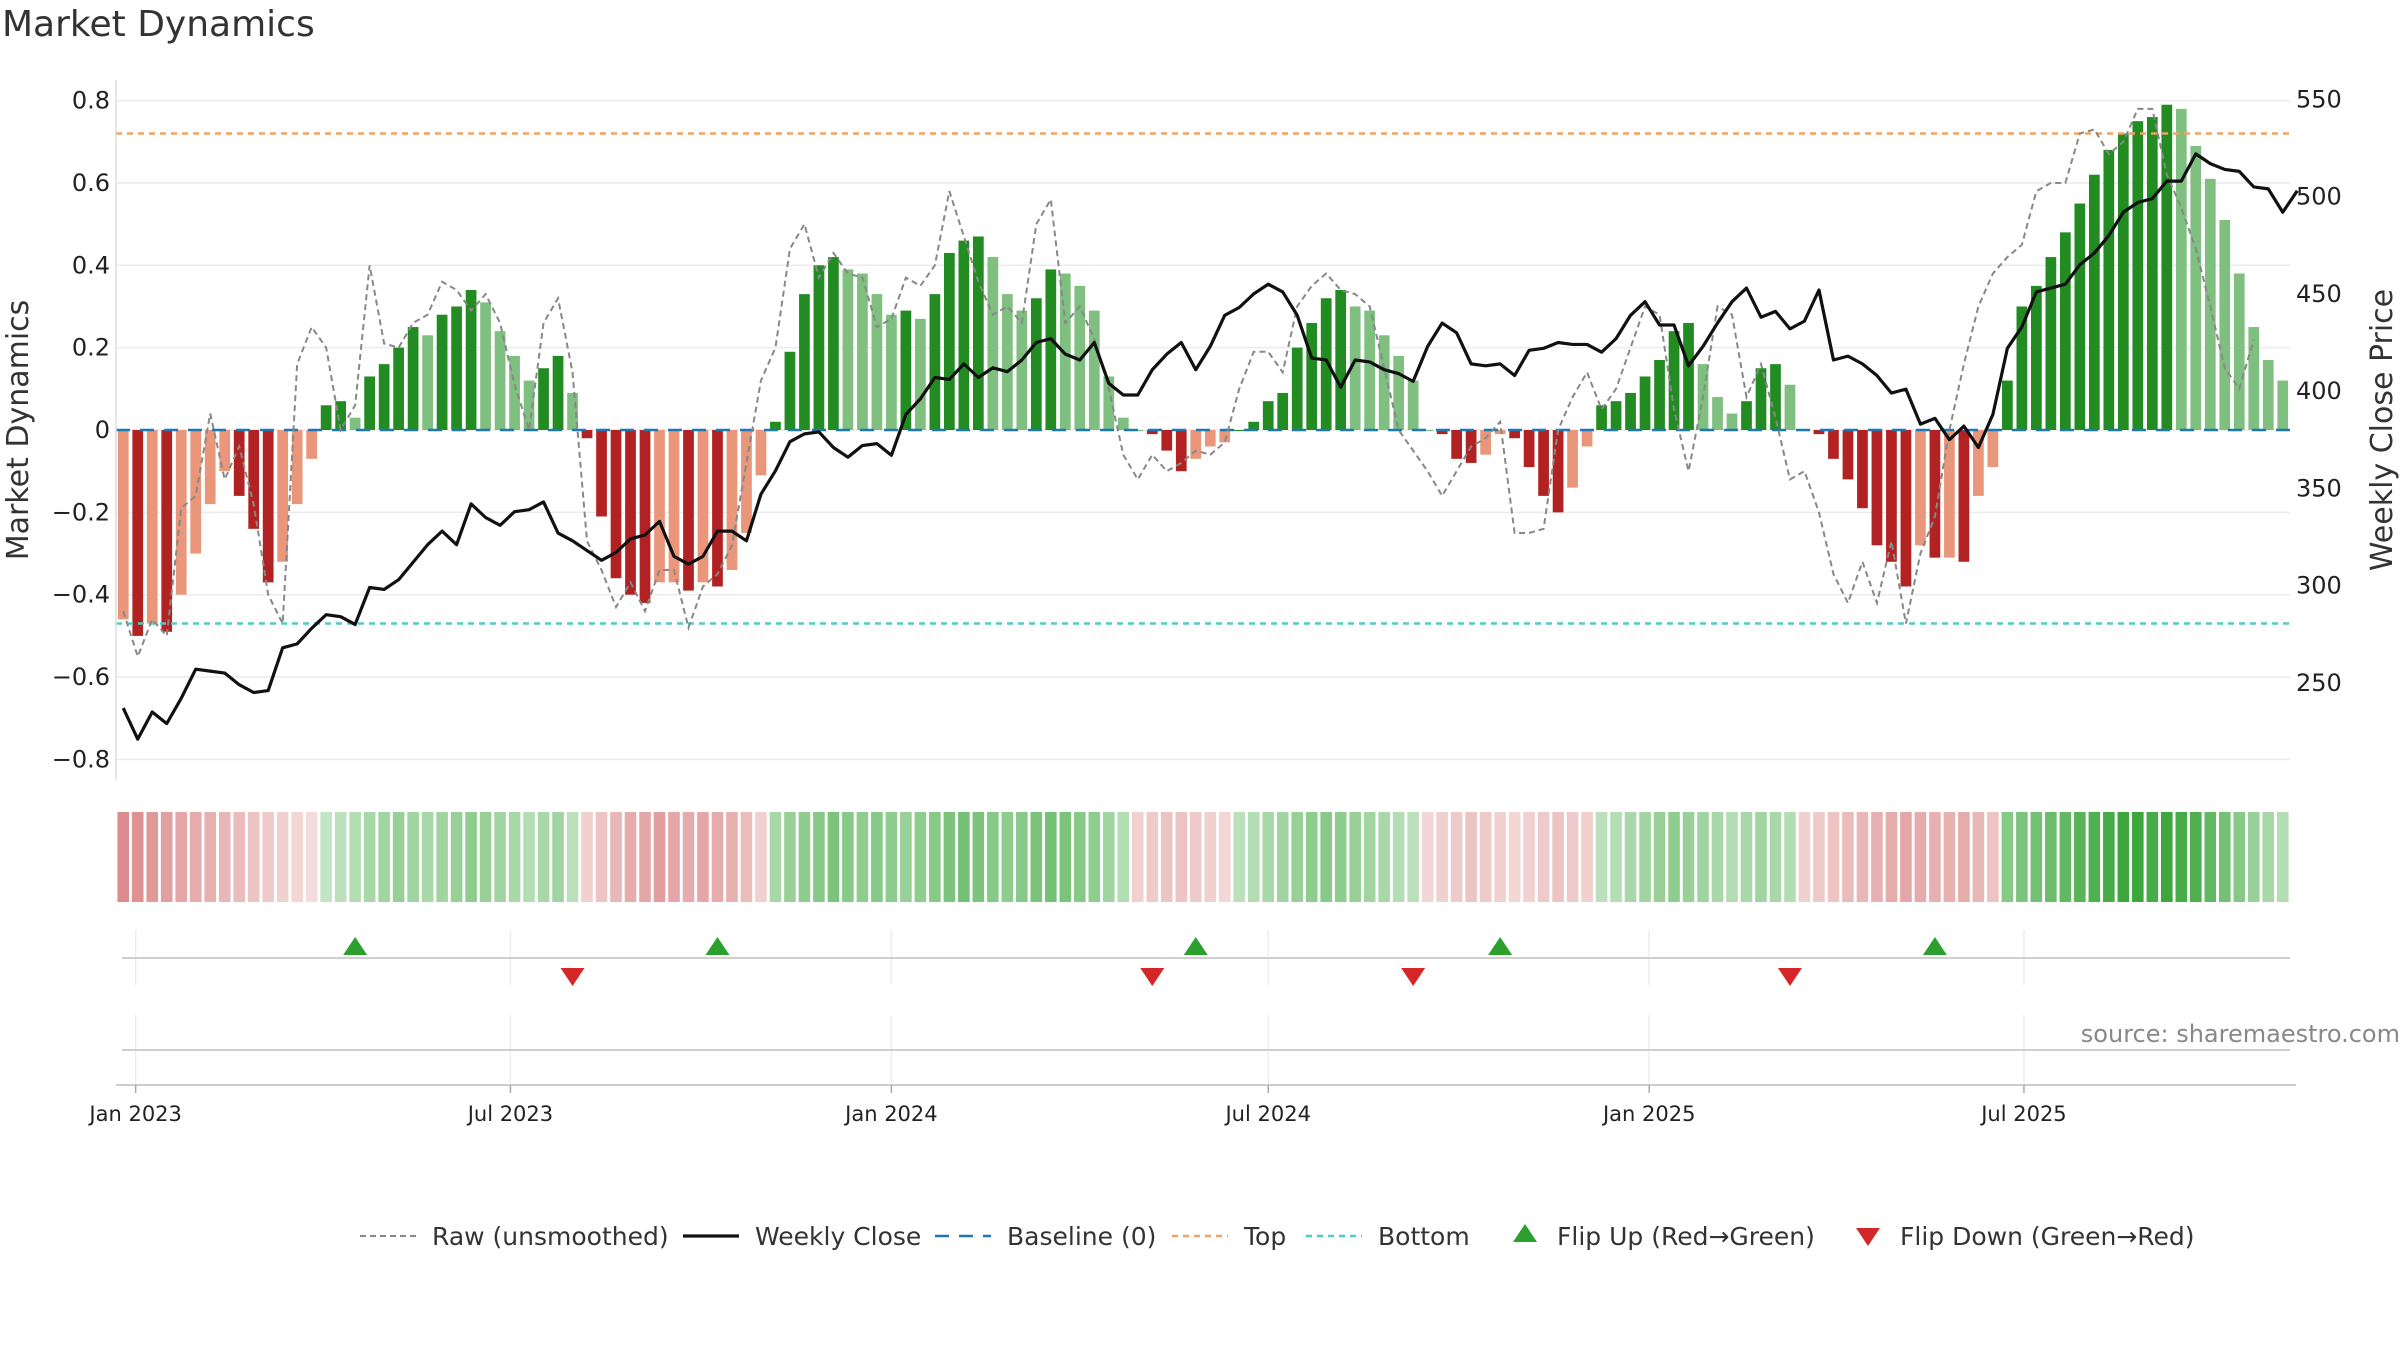  I want to click on source-label: source: sharemaestro.com, so click(2240, 1034).